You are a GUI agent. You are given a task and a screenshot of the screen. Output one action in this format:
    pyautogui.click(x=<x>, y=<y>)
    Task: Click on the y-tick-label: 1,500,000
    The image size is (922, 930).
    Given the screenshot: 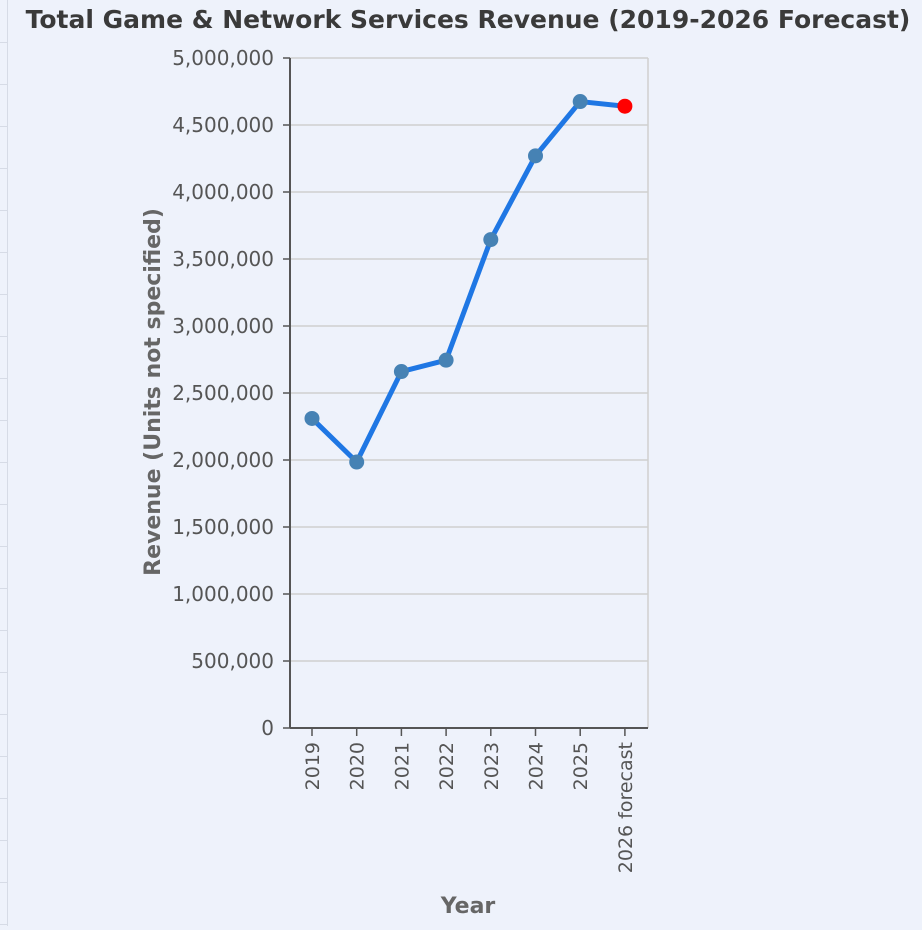 What is the action you would take?
    pyautogui.click(x=223, y=527)
    